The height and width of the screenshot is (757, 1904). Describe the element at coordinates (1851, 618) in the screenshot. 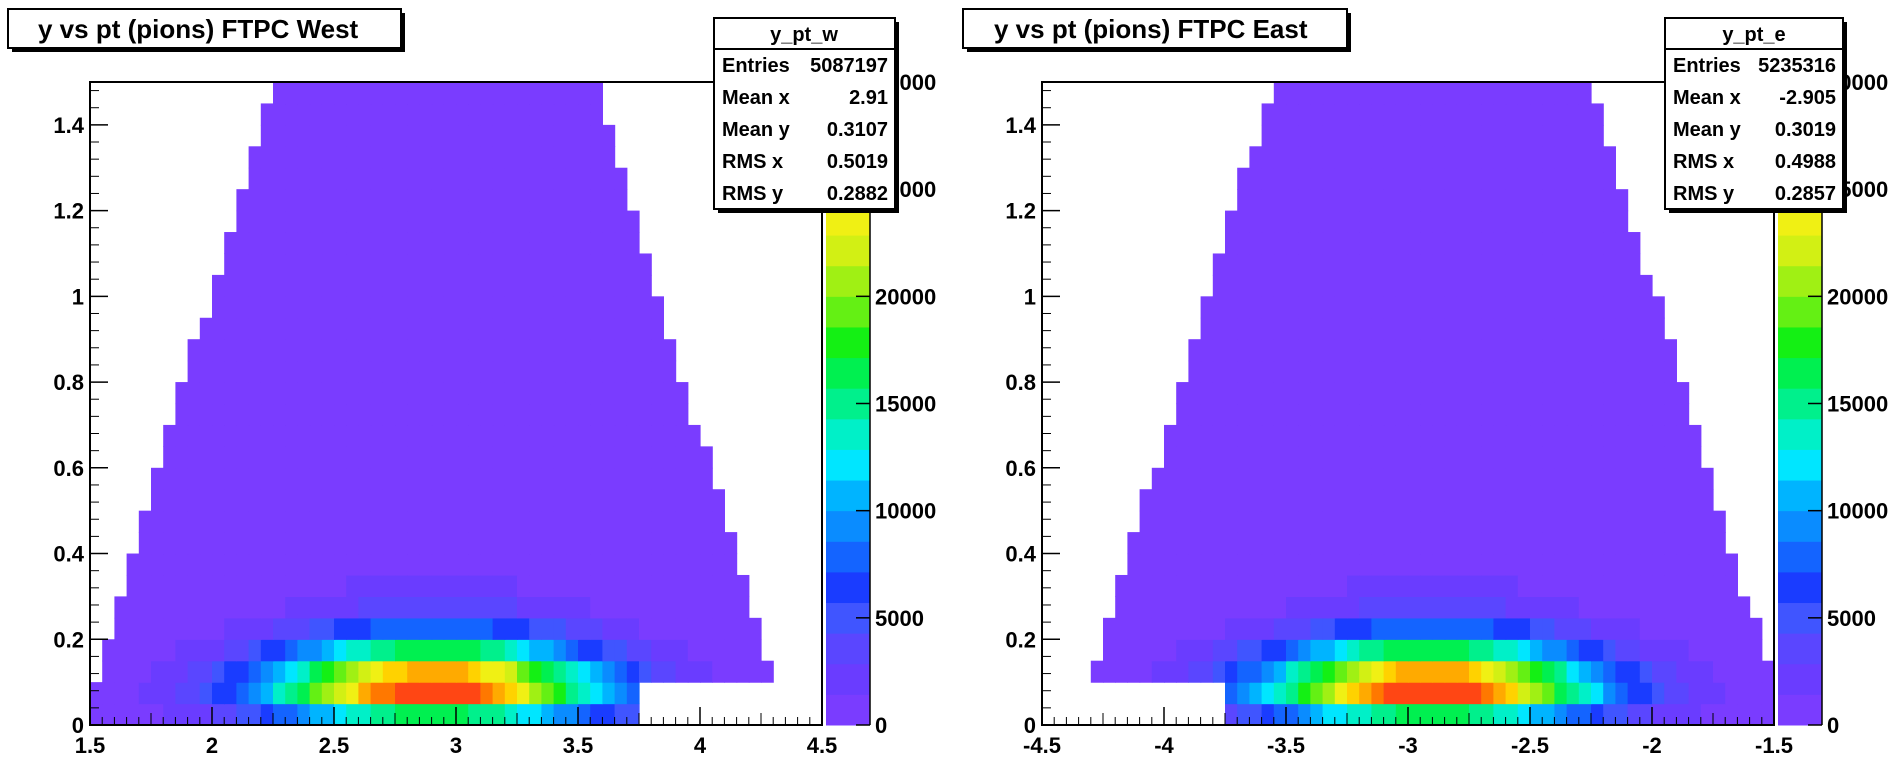

I see `z-tick-label: 5000` at that location.